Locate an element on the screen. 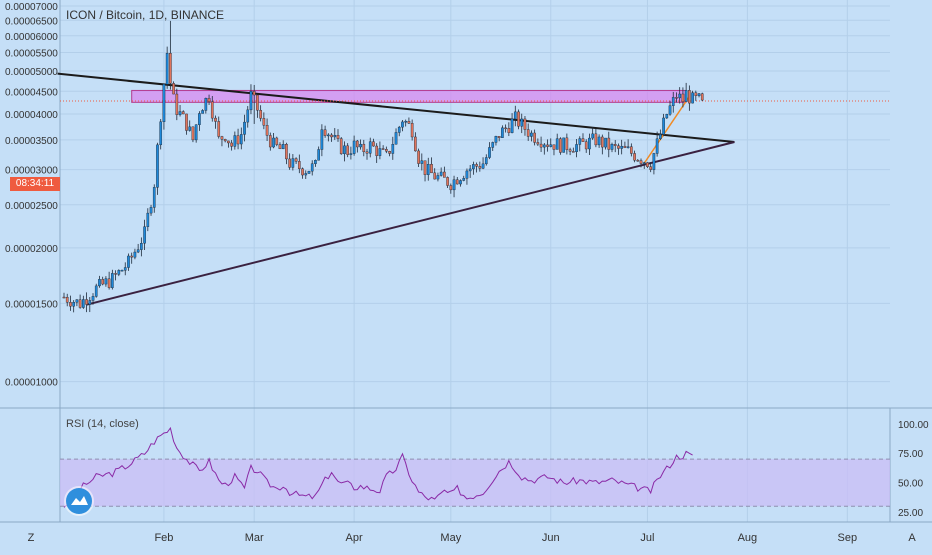 This screenshot has width=932, height=555. price-axis-tick: 0.00007000 is located at coordinates (31, 7).